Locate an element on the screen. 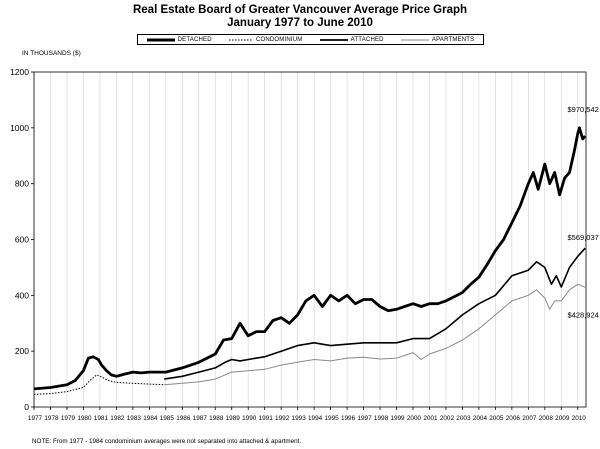 This screenshot has height=449, width=600. x-tick-label: 2008 is located at coordinates (546, 418).